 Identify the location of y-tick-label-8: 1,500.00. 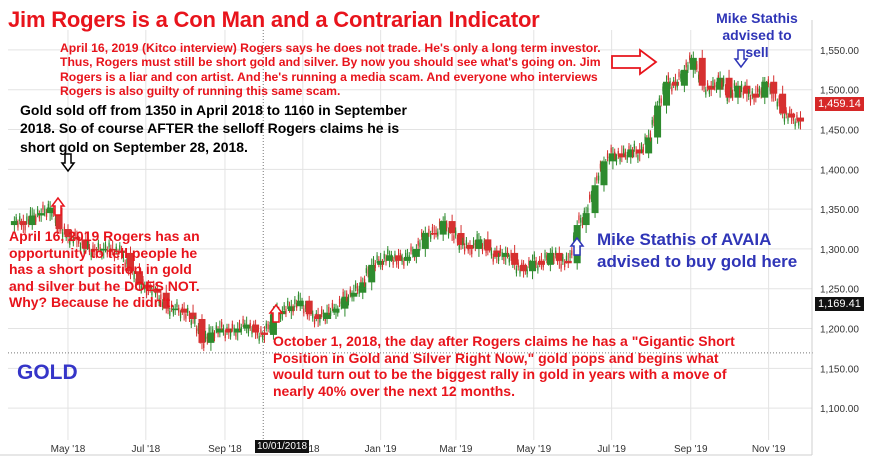
(839, 91).